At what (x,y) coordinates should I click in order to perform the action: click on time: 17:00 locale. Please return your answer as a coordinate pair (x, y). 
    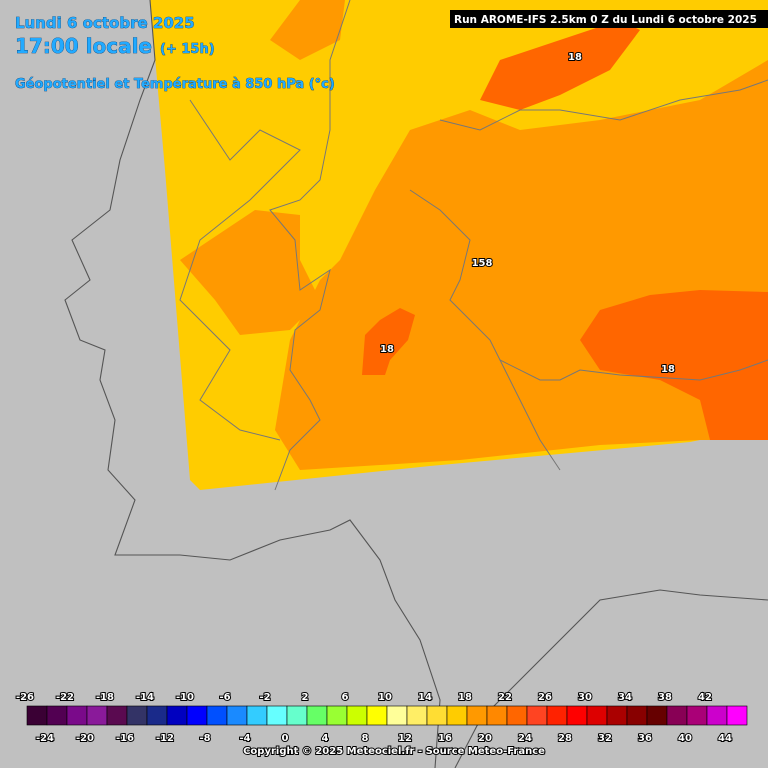
    Looking at the image, I should click on (83, 46).